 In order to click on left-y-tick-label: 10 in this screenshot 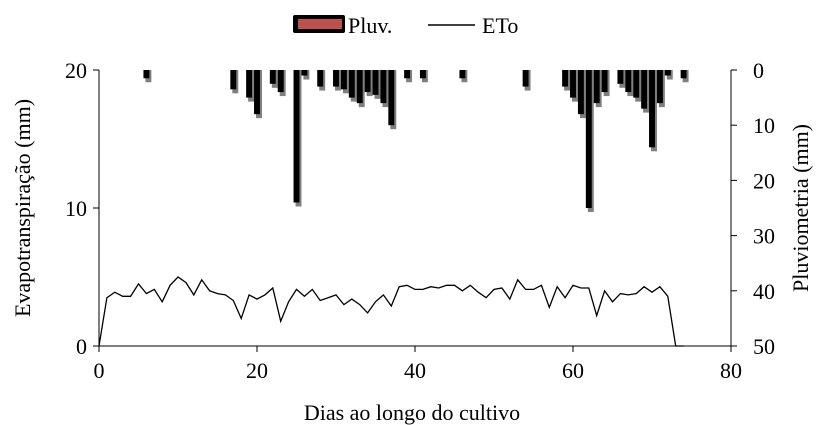, I will do `click(76, 208)`.